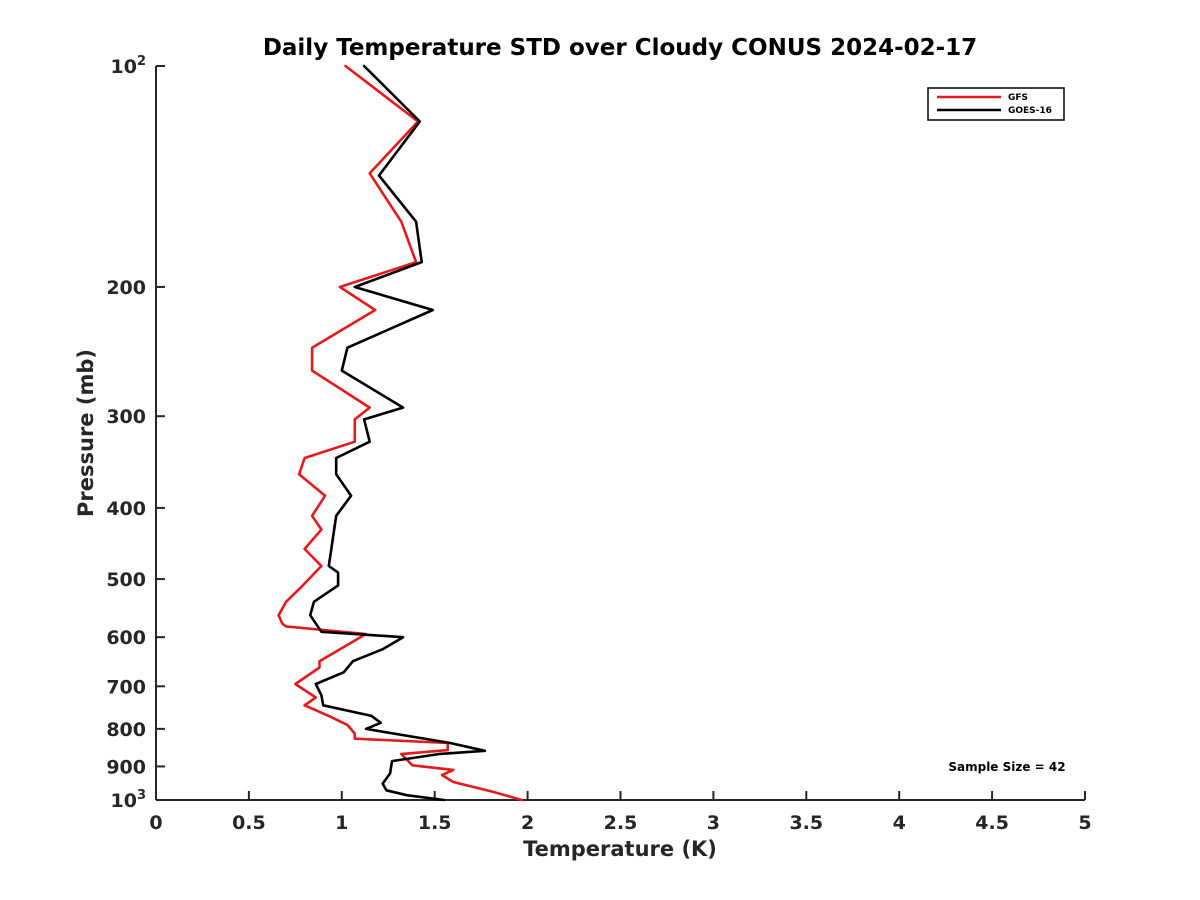 Image resolution: width=1200 pixels, height=900 pixels. What do you see at coordinates (992, 823) in the screenshot?
I see `x-tick-label: 4.5` at bounding box center [992, 823].